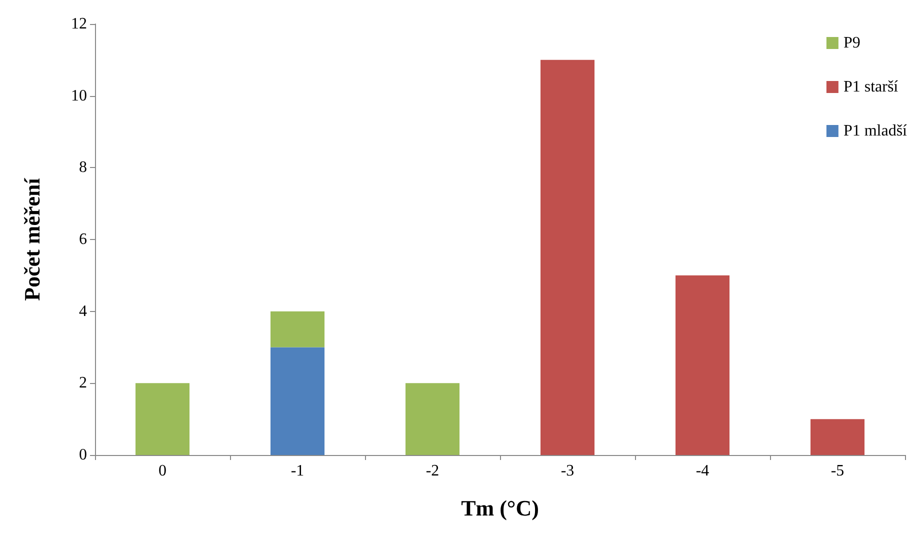  I want to click on legend-label: P1 mladší, so click(875, 131).